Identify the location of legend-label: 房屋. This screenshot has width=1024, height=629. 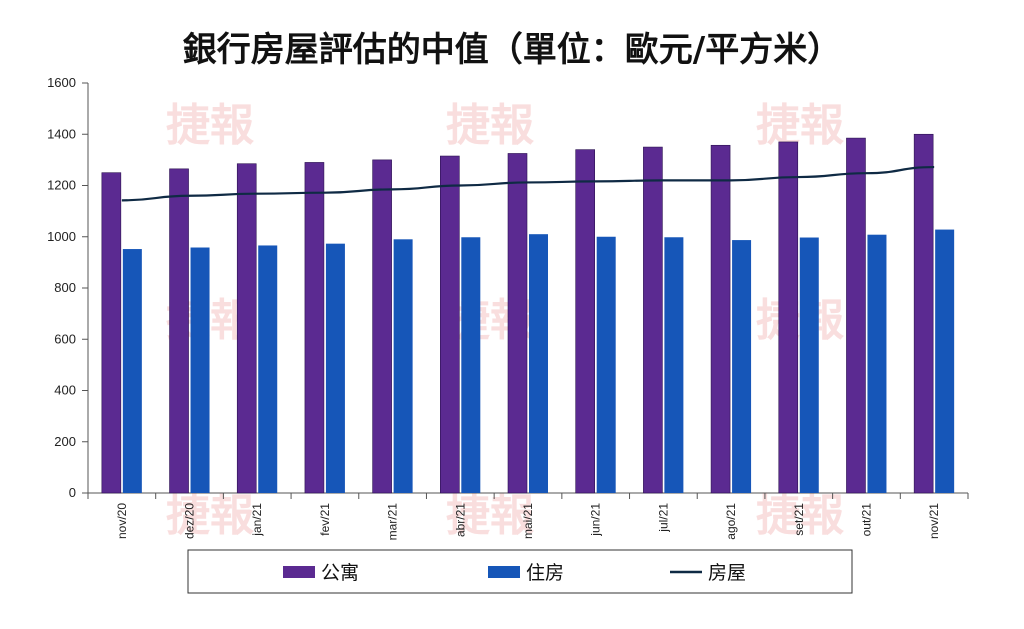
(727, 573).